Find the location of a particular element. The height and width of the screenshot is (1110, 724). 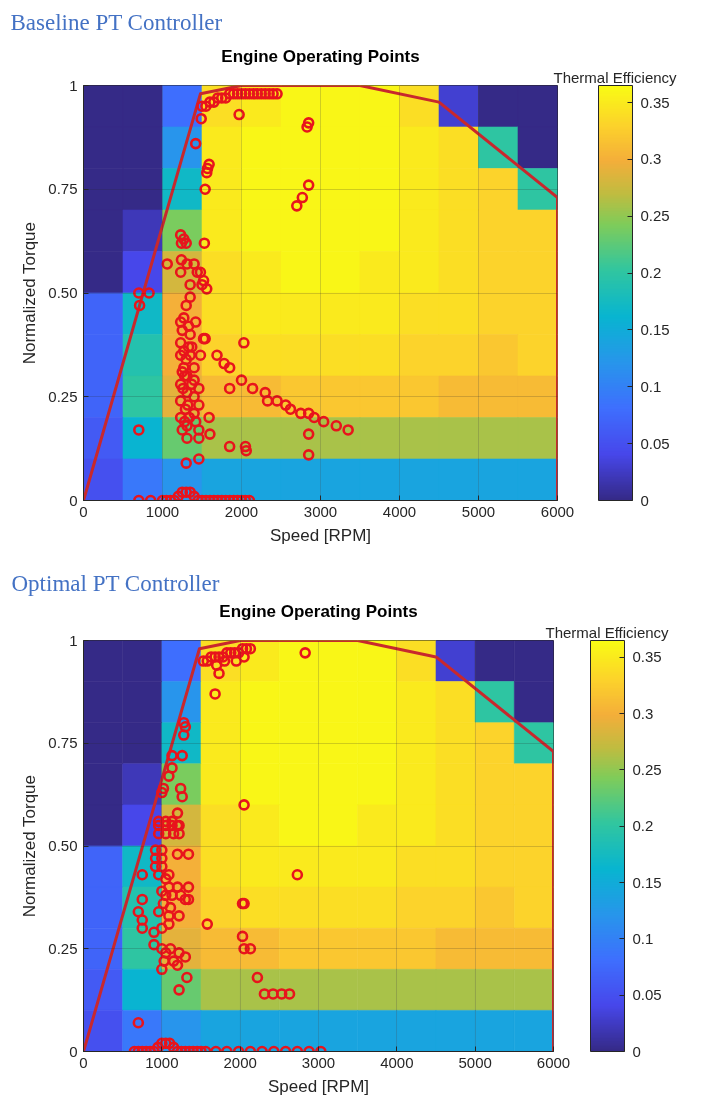

chart-title: Optimal PT Controller is located at coordinates (115, 583).